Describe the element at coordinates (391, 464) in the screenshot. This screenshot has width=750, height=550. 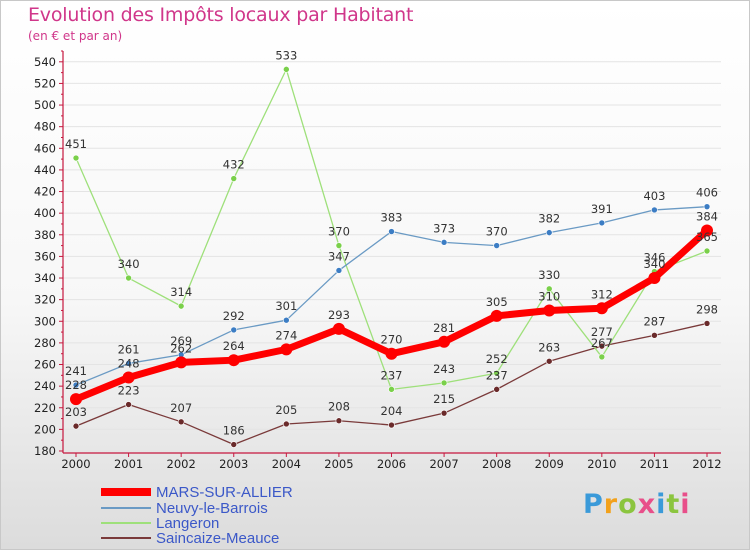
I see `x-tick-label: 2006` at that location.